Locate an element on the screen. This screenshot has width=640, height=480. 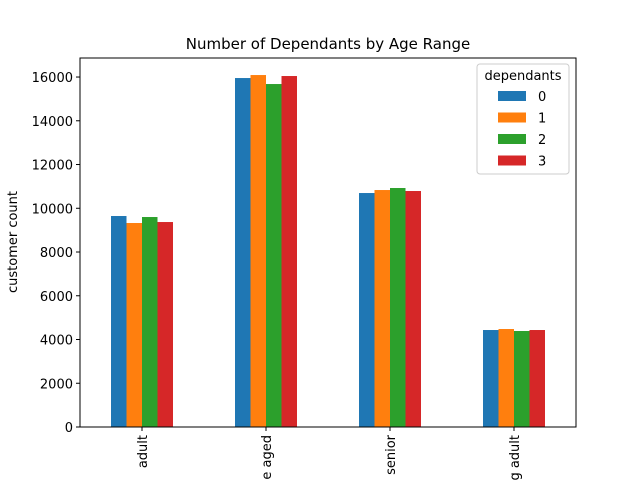
legend-label: 1 is located at coordinates (542, 119).